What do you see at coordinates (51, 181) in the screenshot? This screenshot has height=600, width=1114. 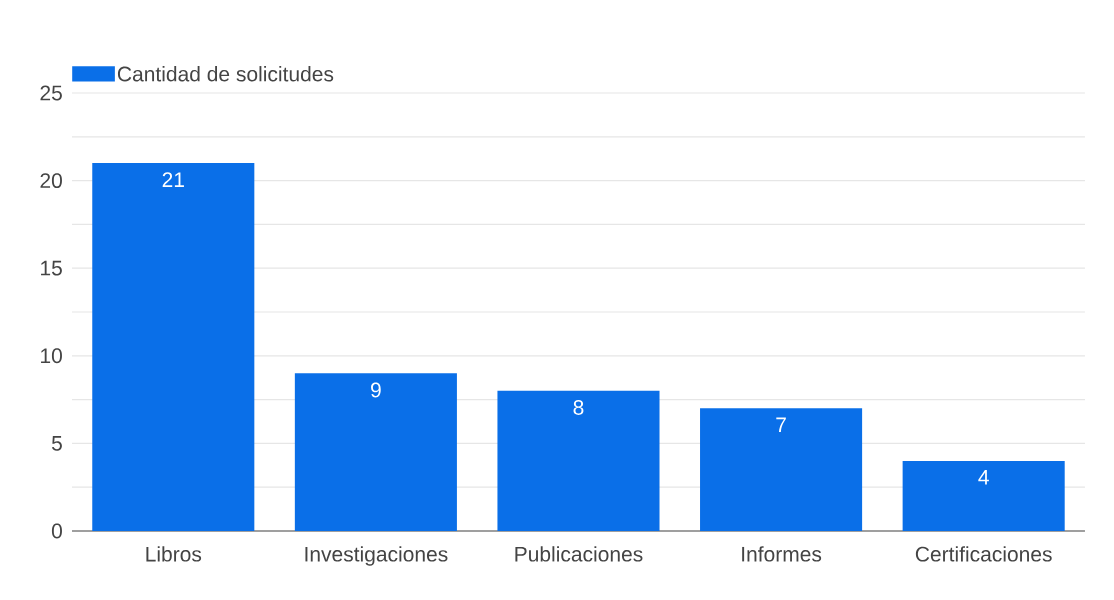 I see `y-tick-label: 20` at bounding box center [51, 181].